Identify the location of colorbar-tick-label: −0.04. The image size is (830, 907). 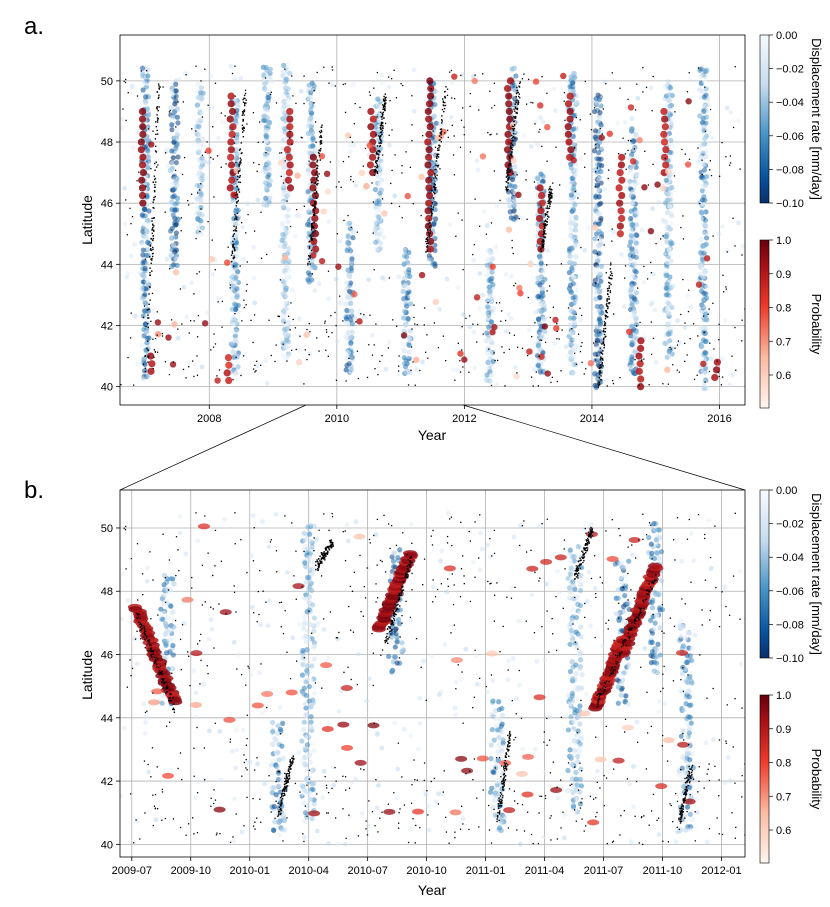
(790, 103).